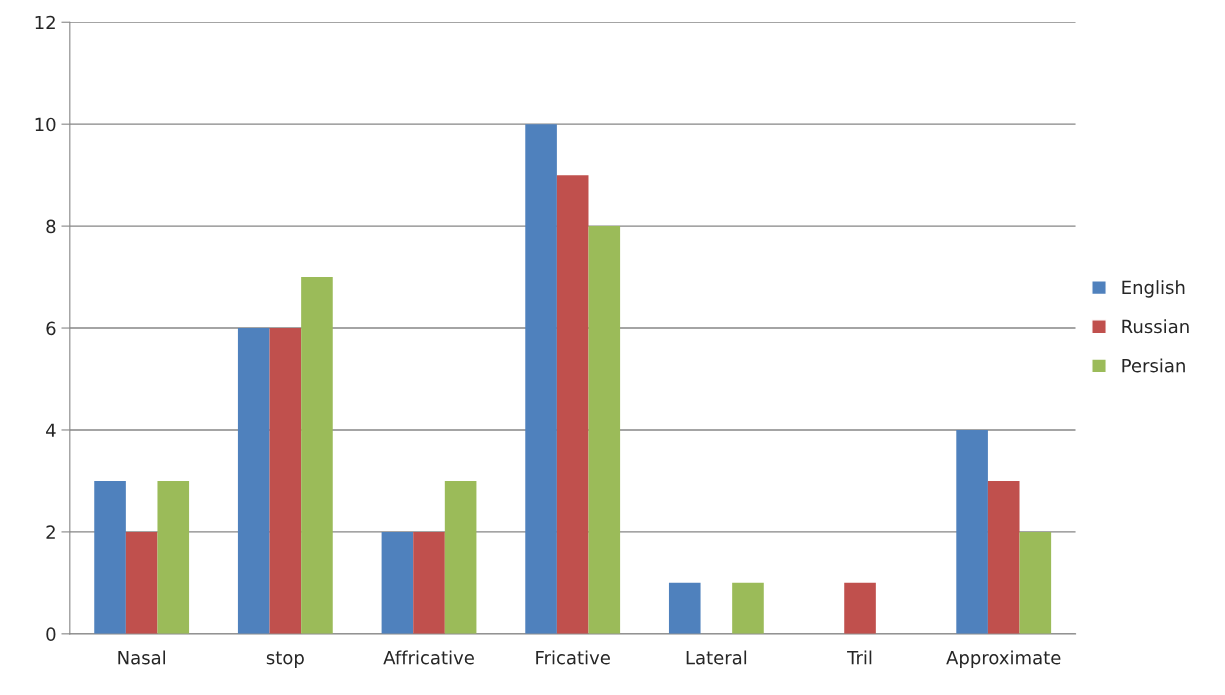 The width and height of the screenshot is (1225, 695). Describe the element at coordinates (141, 657) in the screenshot. I see `x-tick-label: Nasal` at that location.